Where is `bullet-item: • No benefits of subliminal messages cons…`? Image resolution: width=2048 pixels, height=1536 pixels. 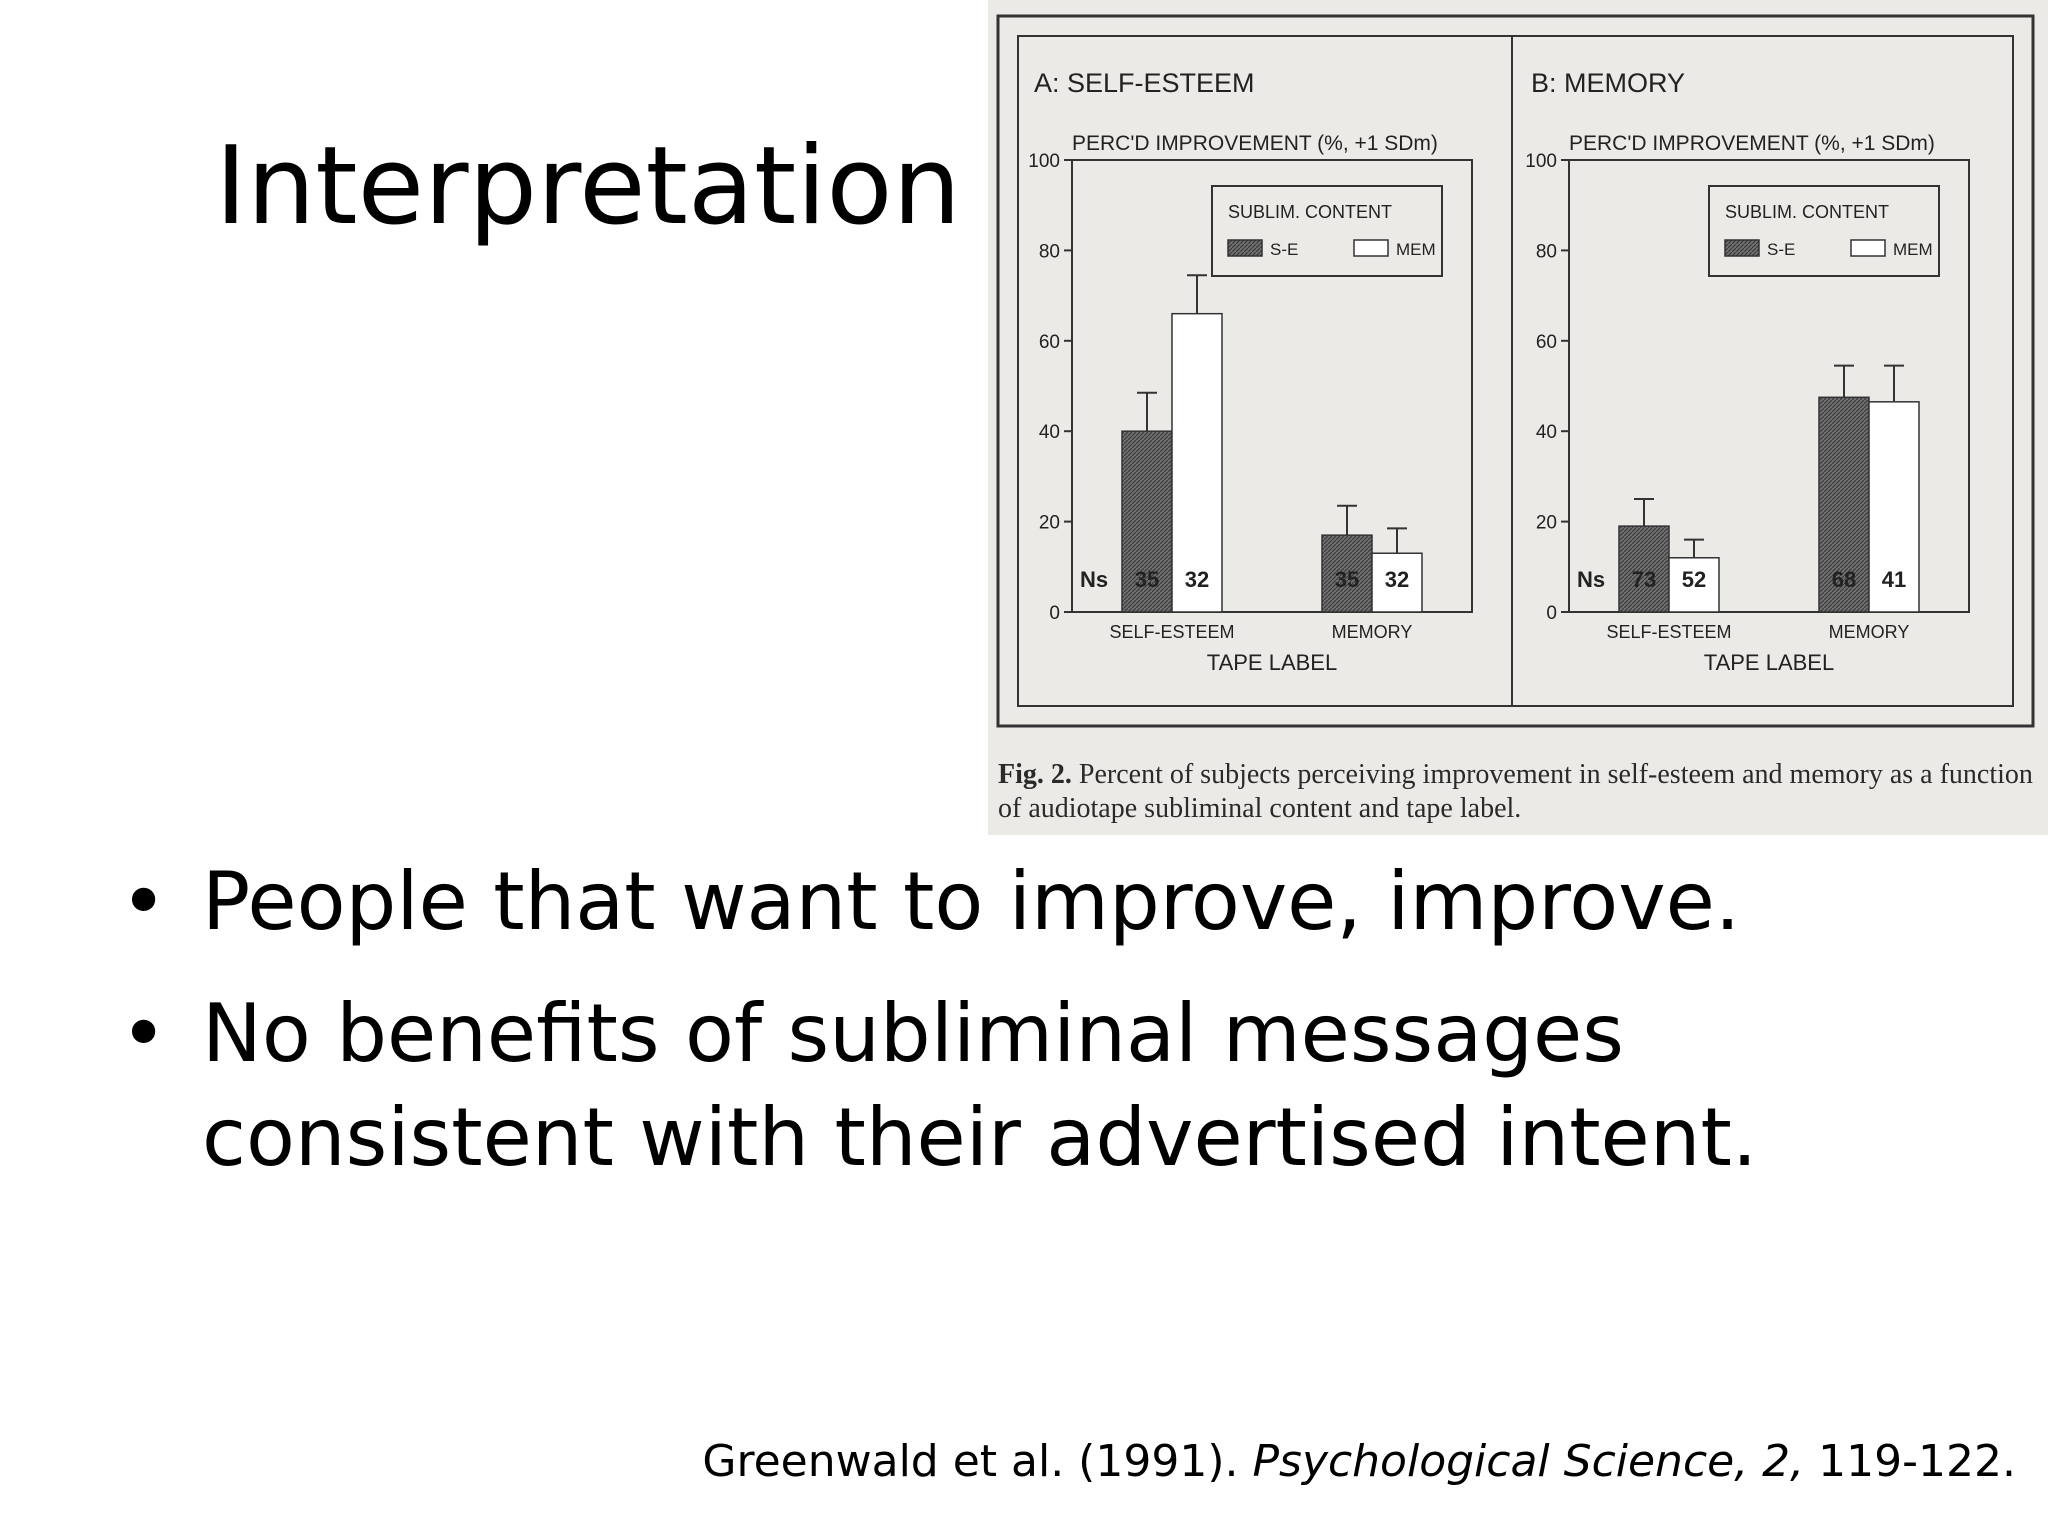 bullet-item: • No benefits of subliminal messages cons… is located at coordinates (1030, 1086).